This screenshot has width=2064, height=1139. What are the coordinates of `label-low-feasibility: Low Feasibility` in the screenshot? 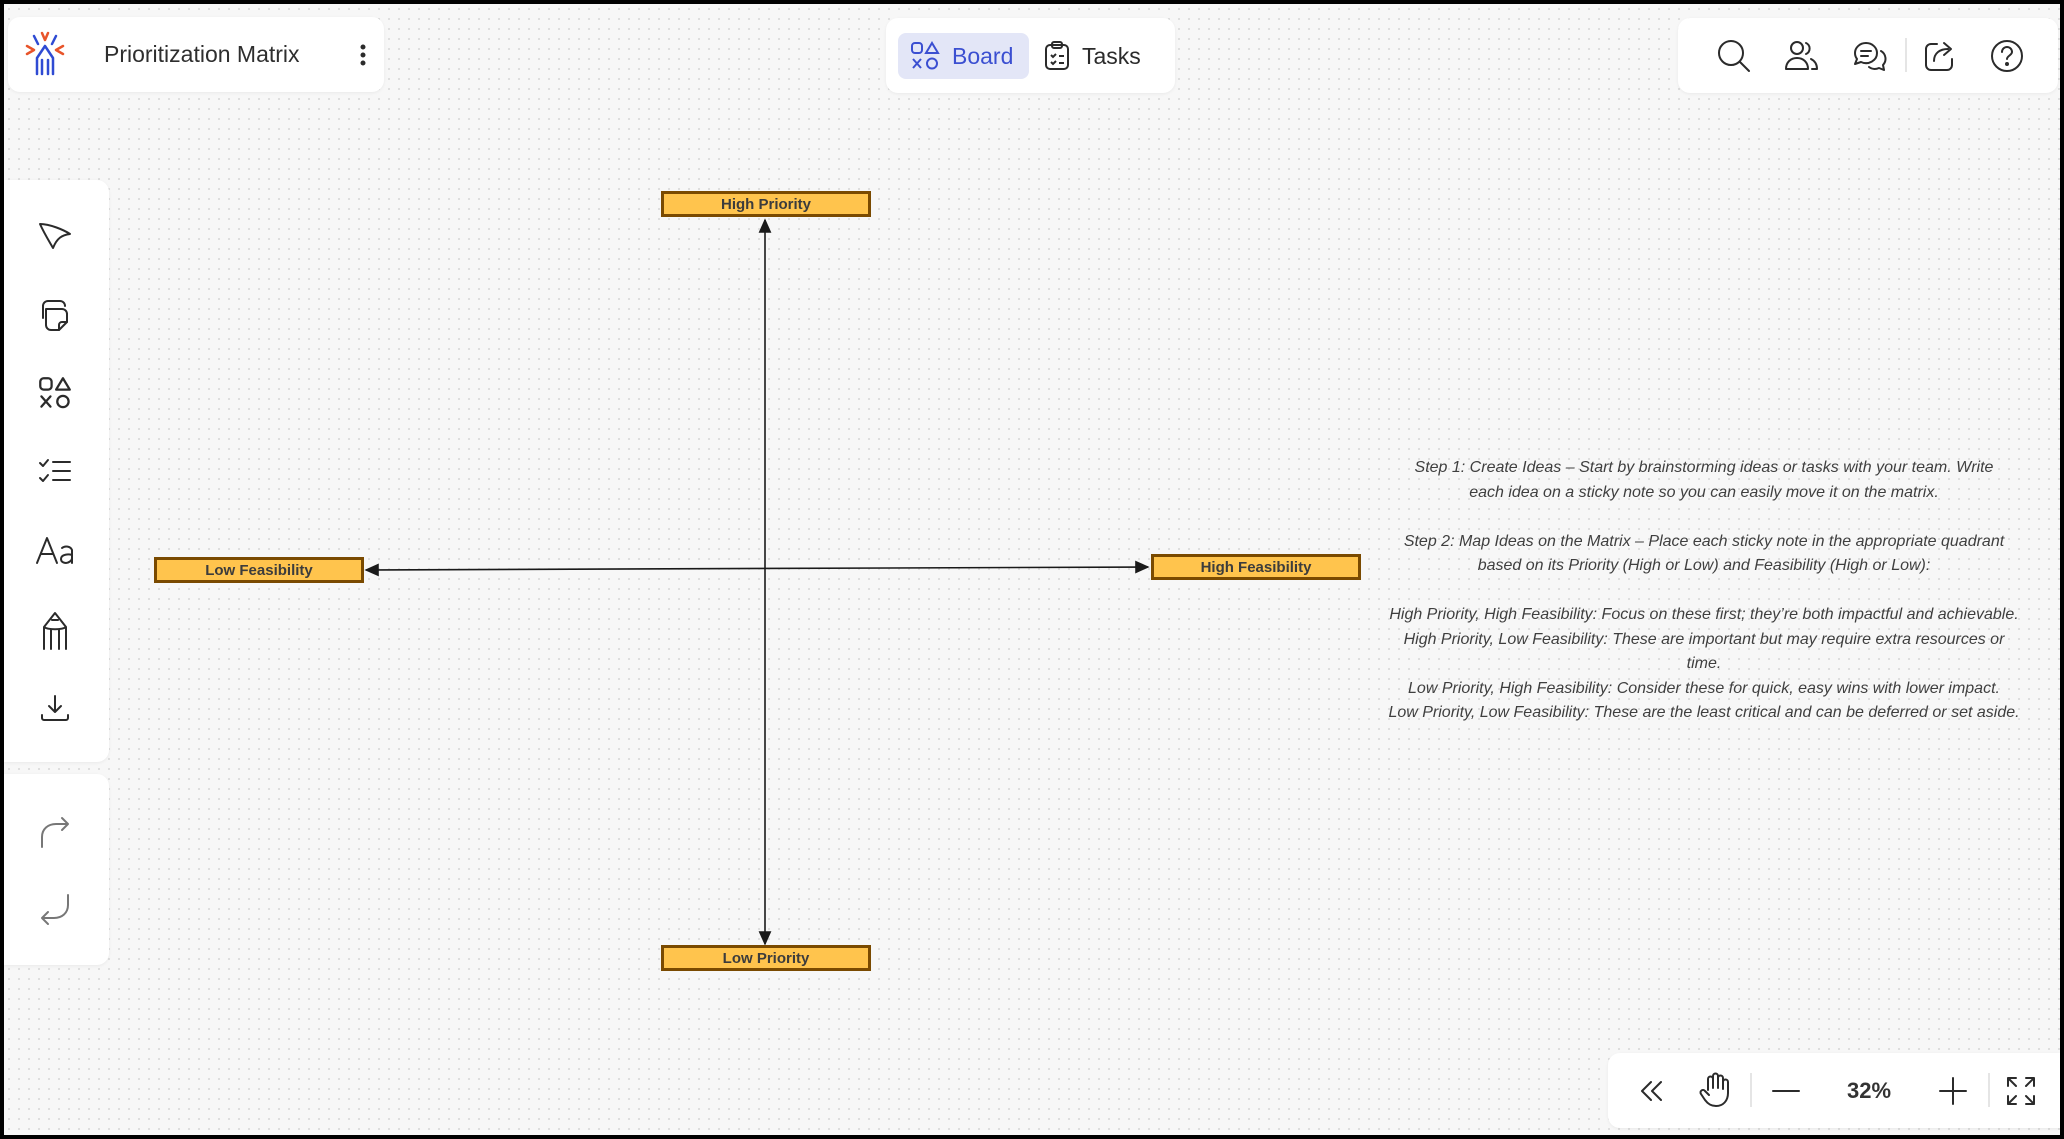 It's located at (259, 570).